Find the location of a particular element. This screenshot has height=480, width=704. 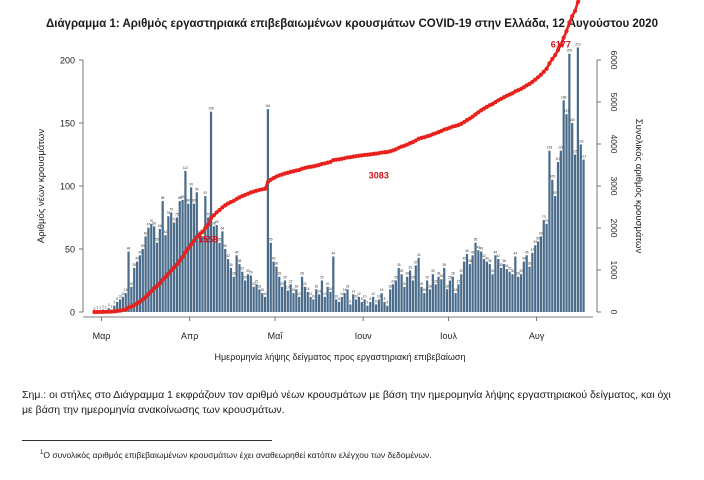

x-tick-label: Ιουν is located at coordinates (363, 336).